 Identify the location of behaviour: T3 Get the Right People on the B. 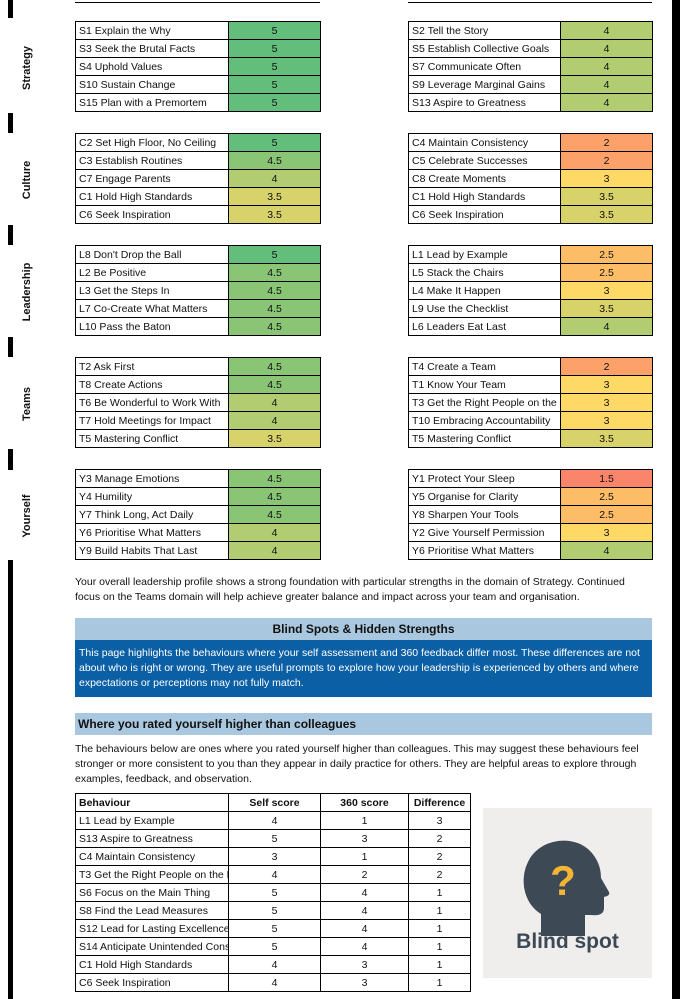
(484, 402).